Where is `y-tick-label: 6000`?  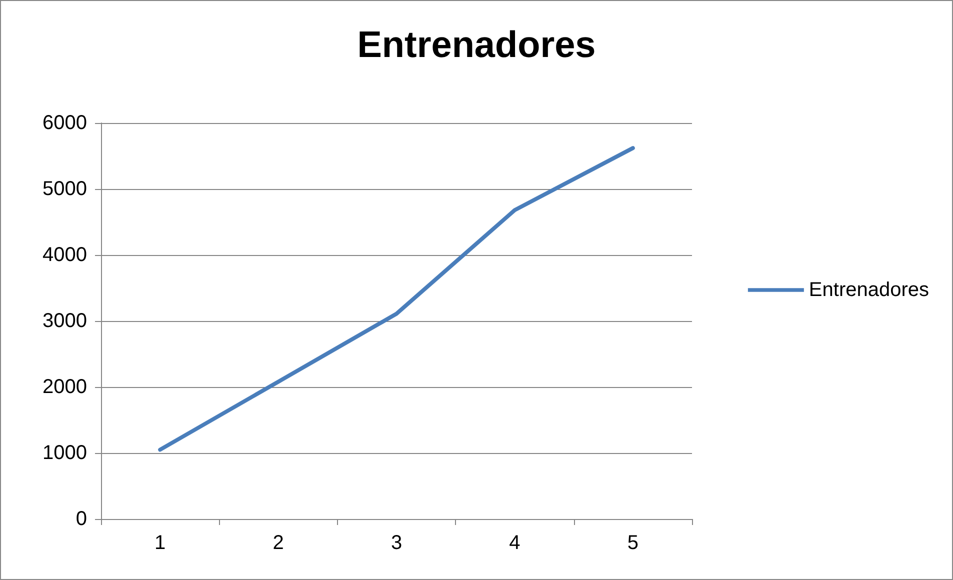
y-tick-label: 6000 is located at coordinates (64, 123).